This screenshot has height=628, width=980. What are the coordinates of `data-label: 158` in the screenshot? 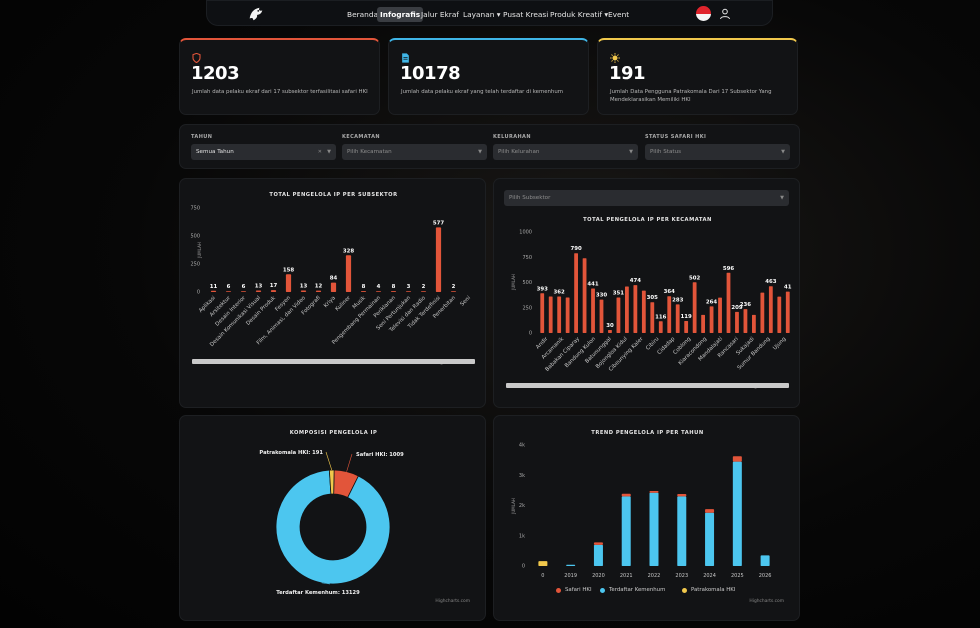 It's located at (289, 270).